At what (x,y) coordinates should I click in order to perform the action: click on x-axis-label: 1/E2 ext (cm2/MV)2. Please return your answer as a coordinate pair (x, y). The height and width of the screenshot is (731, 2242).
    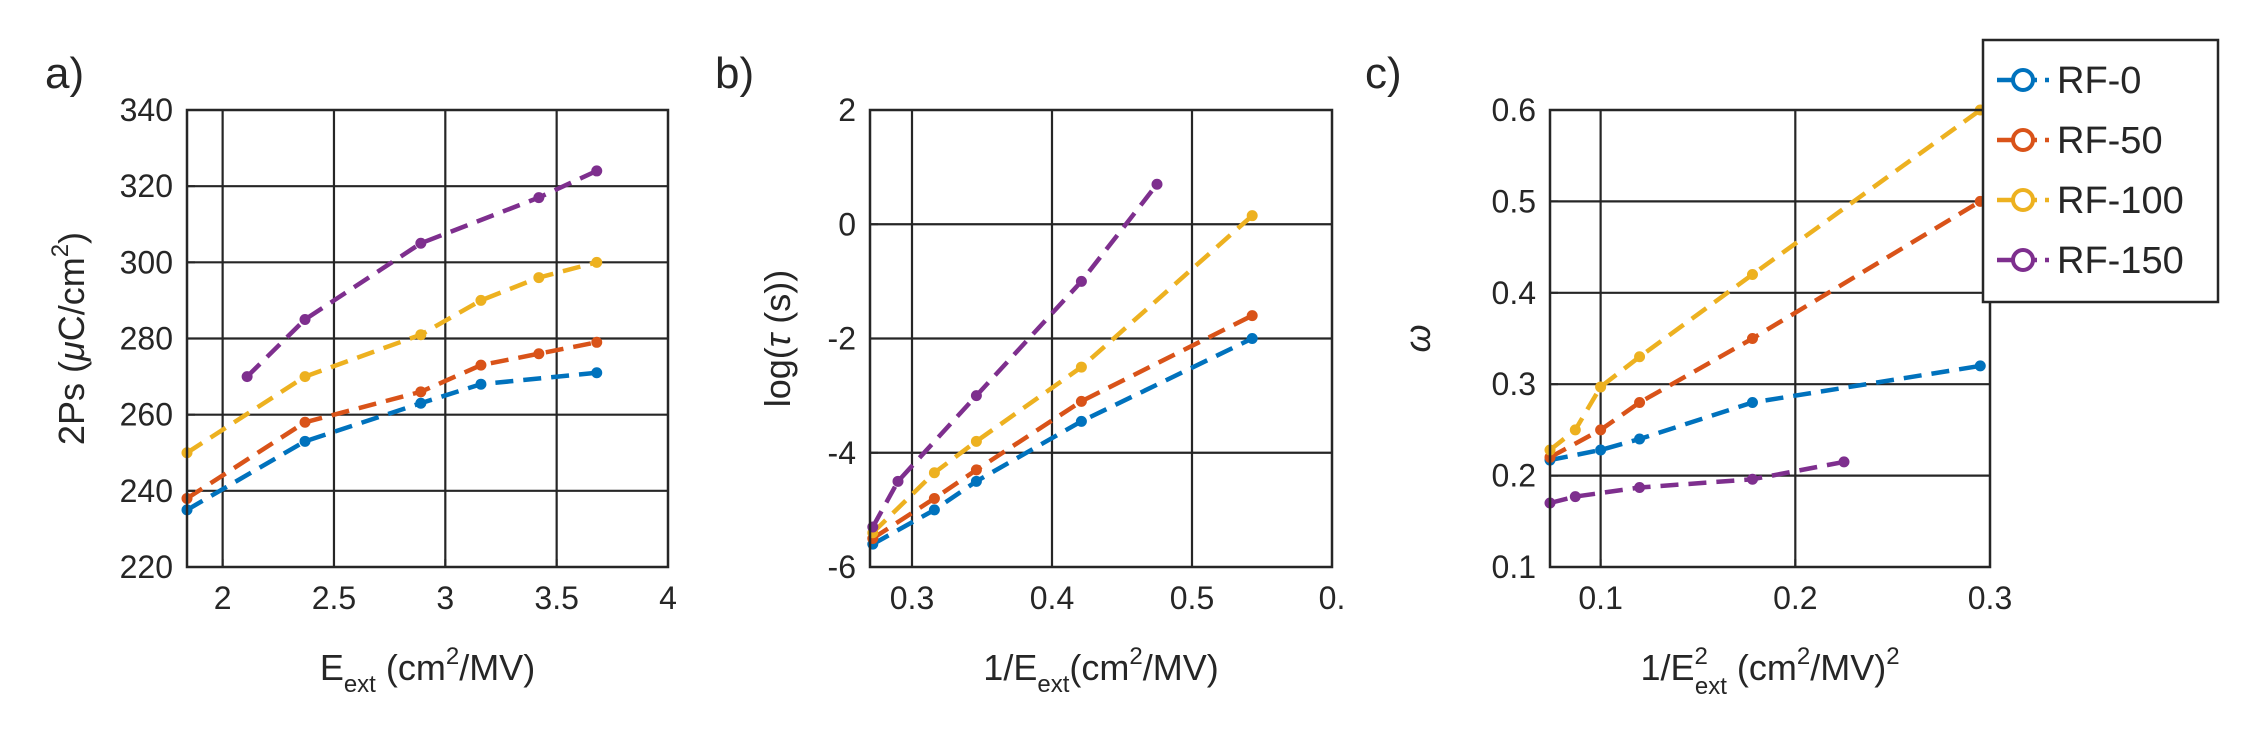
    Looking at the image, I should click on (1769, 671).